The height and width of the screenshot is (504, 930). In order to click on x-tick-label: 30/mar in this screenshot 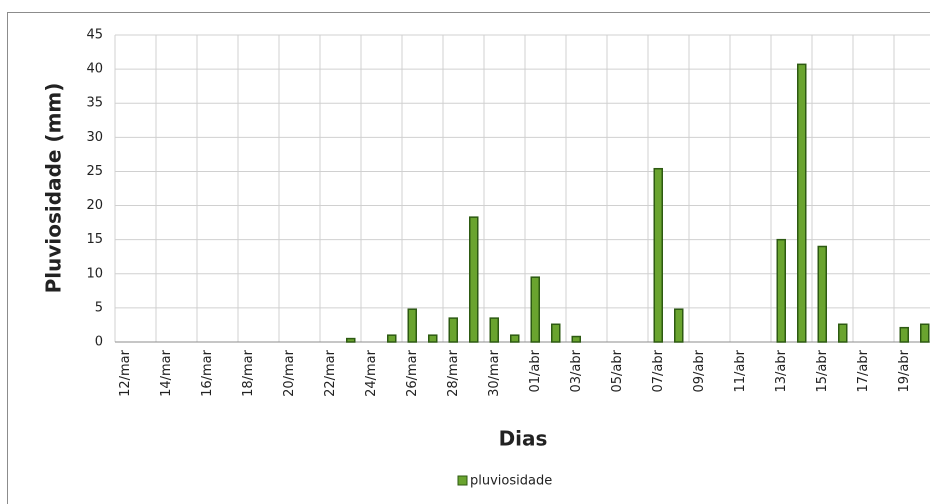, I will do `click(494, 373)`.